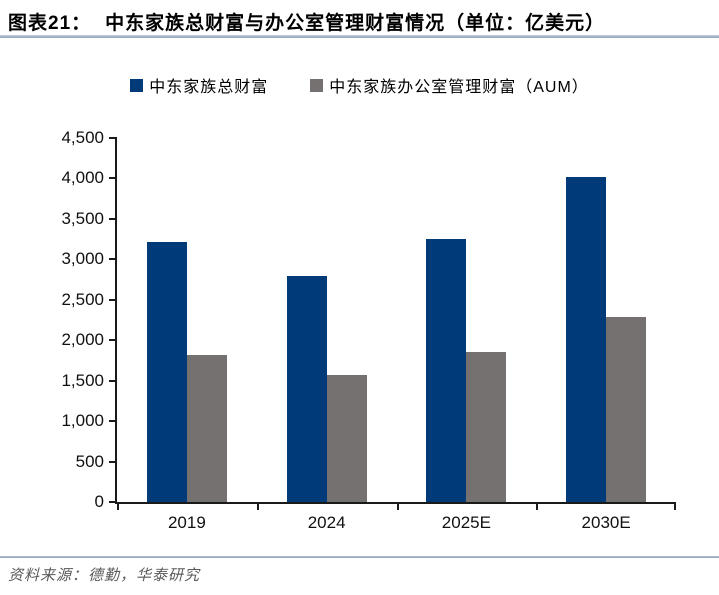 The image size is (719, 595). I want to click on x-axis-label-2030E: 2030E, so click(606, 522).